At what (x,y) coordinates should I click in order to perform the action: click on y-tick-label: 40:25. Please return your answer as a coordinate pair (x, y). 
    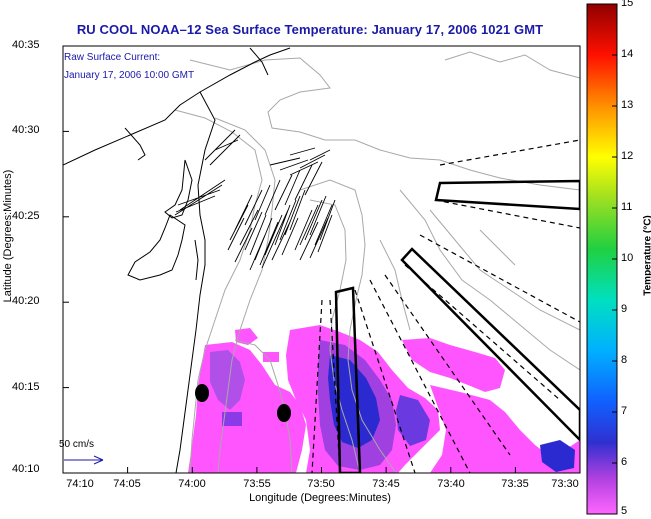
    Looking at the image, I should click on (26, 216).